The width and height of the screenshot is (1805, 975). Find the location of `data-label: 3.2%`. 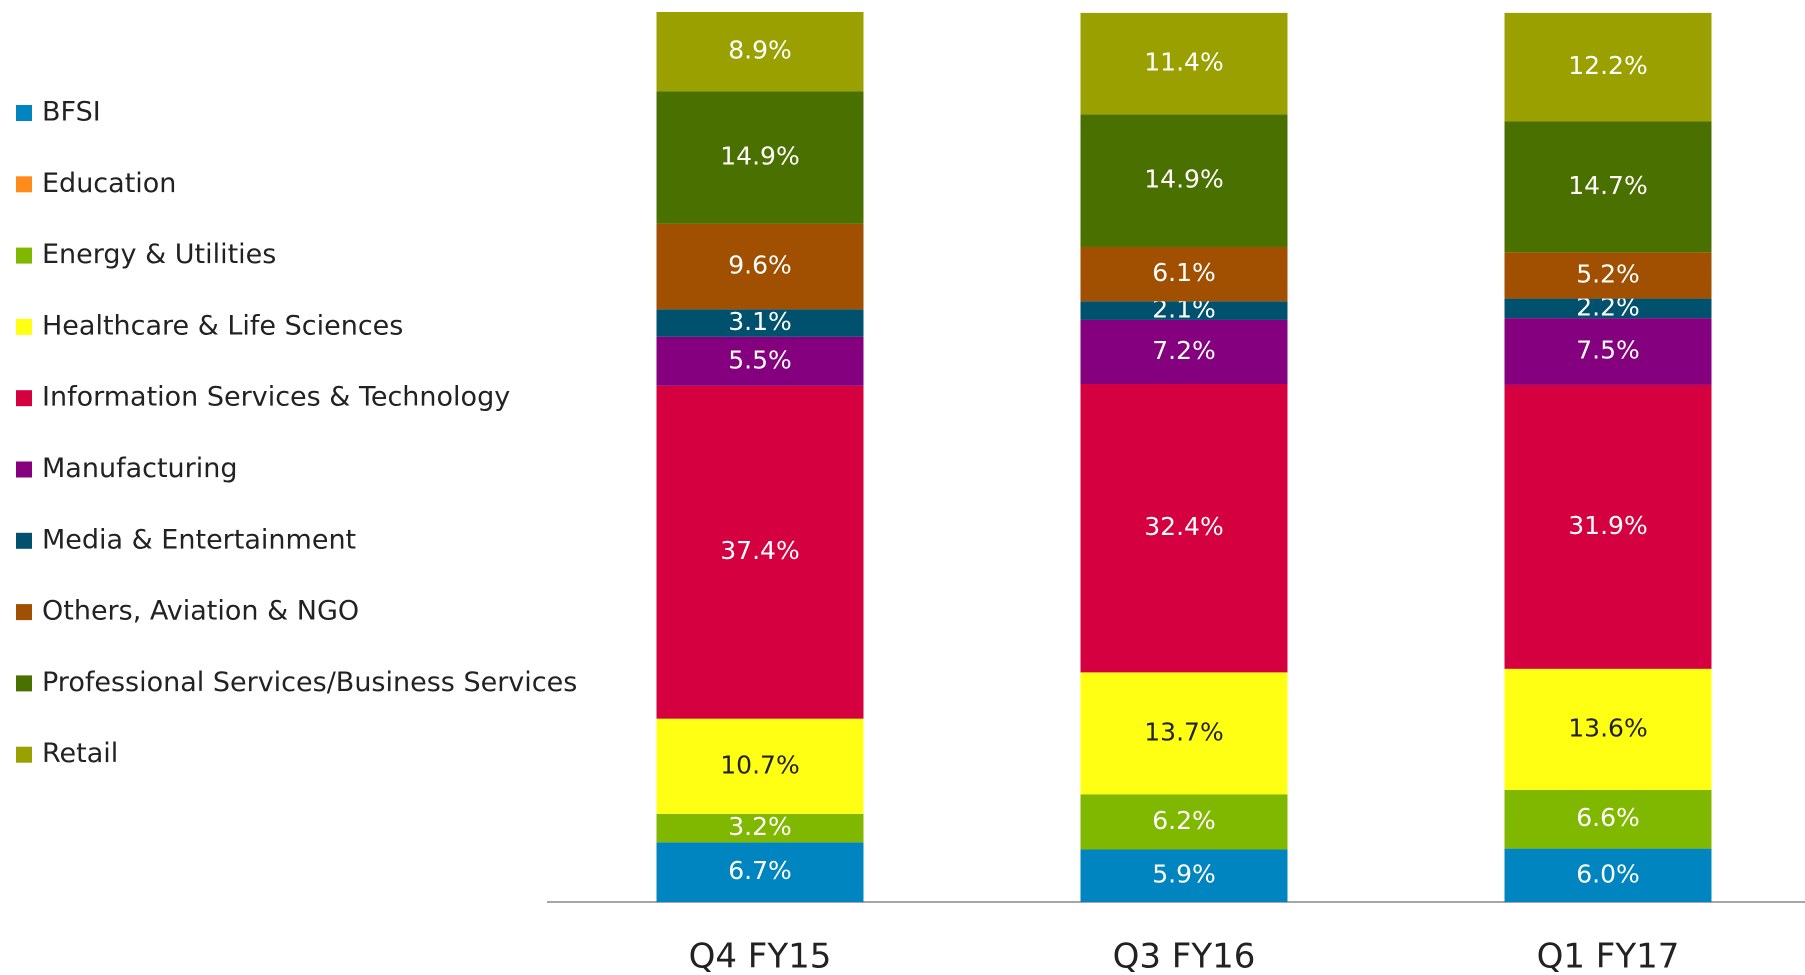

data-label: 3.2% is located at coordinates (760, 826).